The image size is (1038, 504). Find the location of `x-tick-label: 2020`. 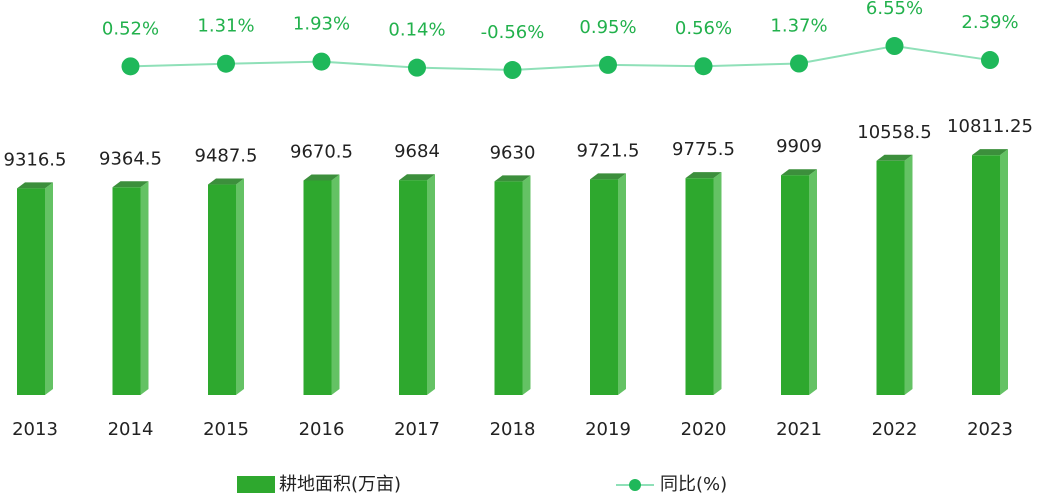

x-tick-label: 2020 is located at coordinates (704, 429).